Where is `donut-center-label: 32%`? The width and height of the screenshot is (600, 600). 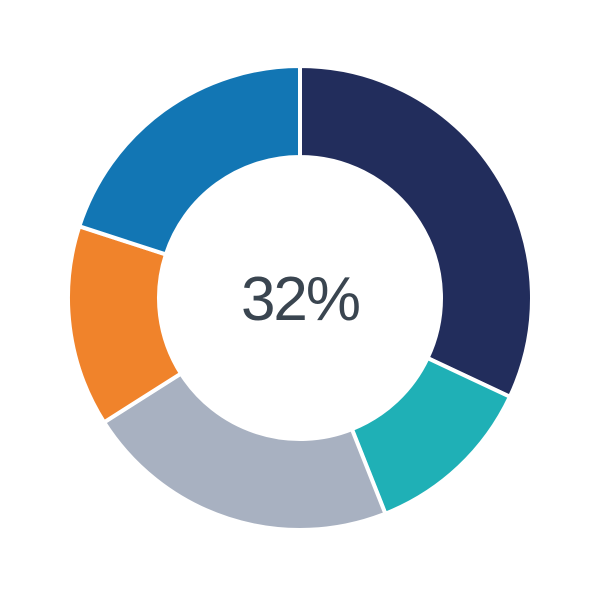
donut-center-label: 32% is located at coordinates (300, 299).